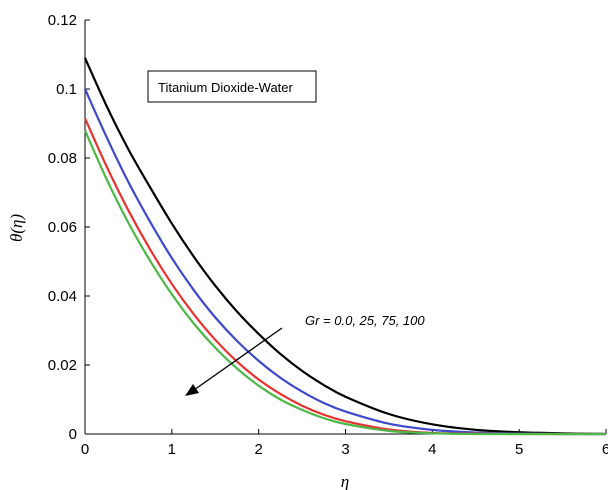 The image size is (608, 490). Describe the element at coordinates (345, 481) in the screenshot. I see `x-axis-label: η` at that location.